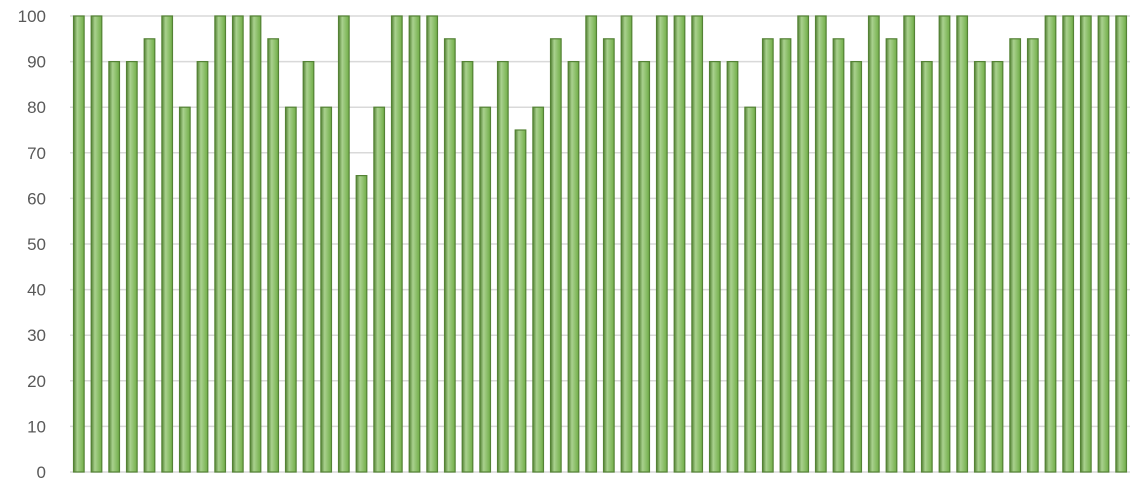  What do you see at coordinates (36, 335) in the screenshot?
I see `y-tick-label: 30` at bounding box center [36, 335].